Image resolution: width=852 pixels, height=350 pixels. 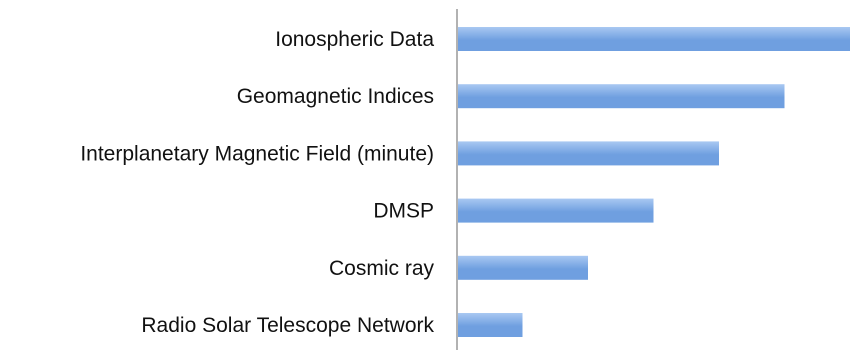 I want to click on category-label: Cosmic ray, so click(x=382, y=268).